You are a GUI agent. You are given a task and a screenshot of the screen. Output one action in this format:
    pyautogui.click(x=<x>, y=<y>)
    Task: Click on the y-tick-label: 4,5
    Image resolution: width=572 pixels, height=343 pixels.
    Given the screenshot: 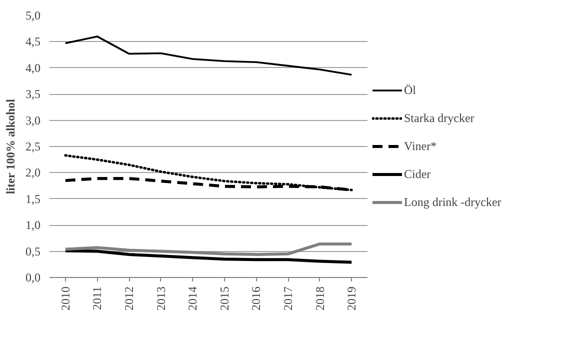 What is the action you would take?
    pyautogui.click(x=33, y=41)
    